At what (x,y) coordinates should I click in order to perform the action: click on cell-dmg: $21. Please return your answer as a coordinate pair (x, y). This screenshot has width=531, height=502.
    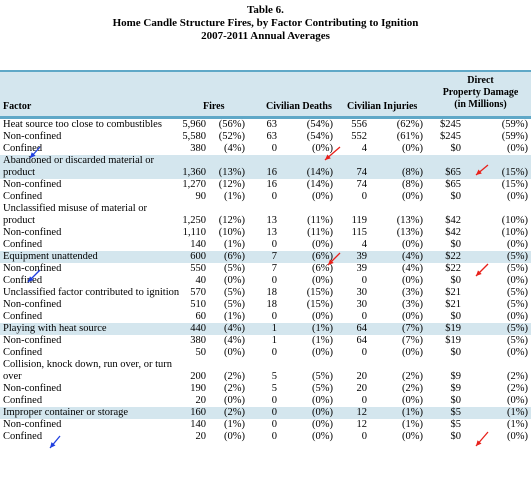
    Looking at the image, I should click on (453, 292).